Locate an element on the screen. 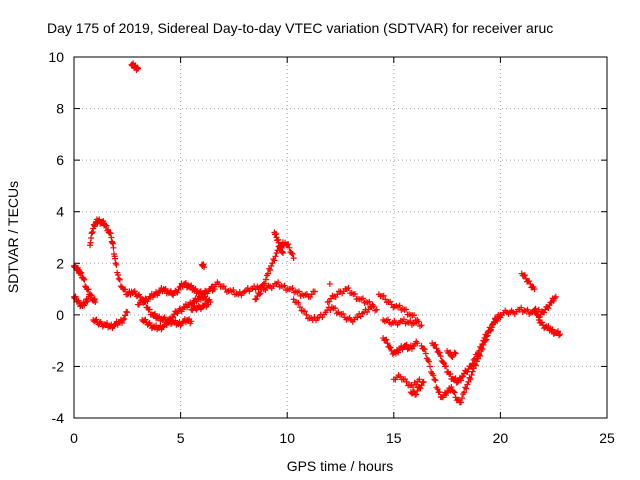  y-tick-label: 10 is located at coordinates (56, 57).